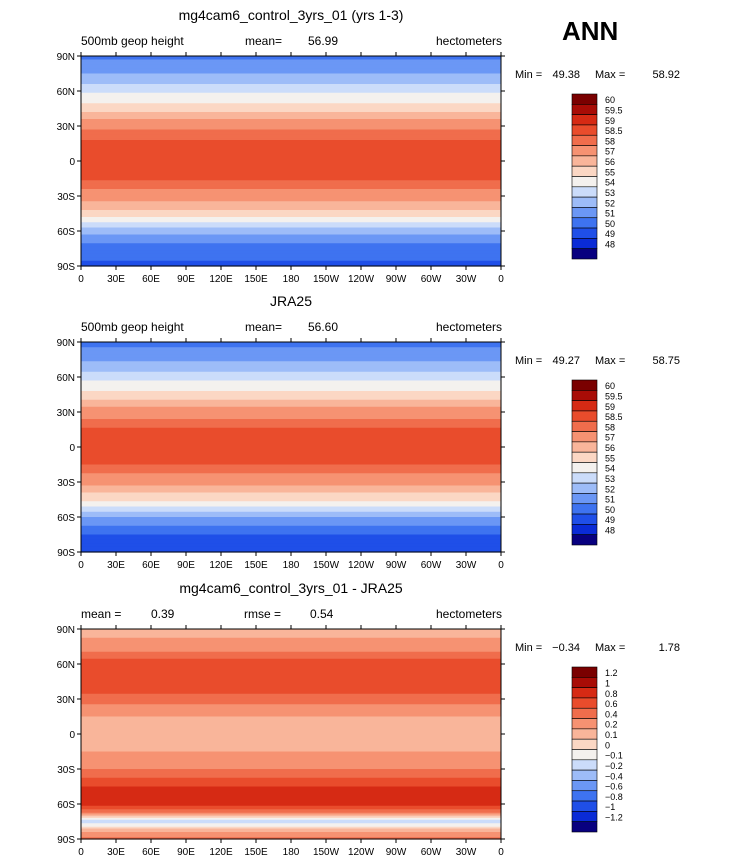 The width and height of the screenshot is (732, 865). I want to click on max-label: Max =, so click(610, 75).